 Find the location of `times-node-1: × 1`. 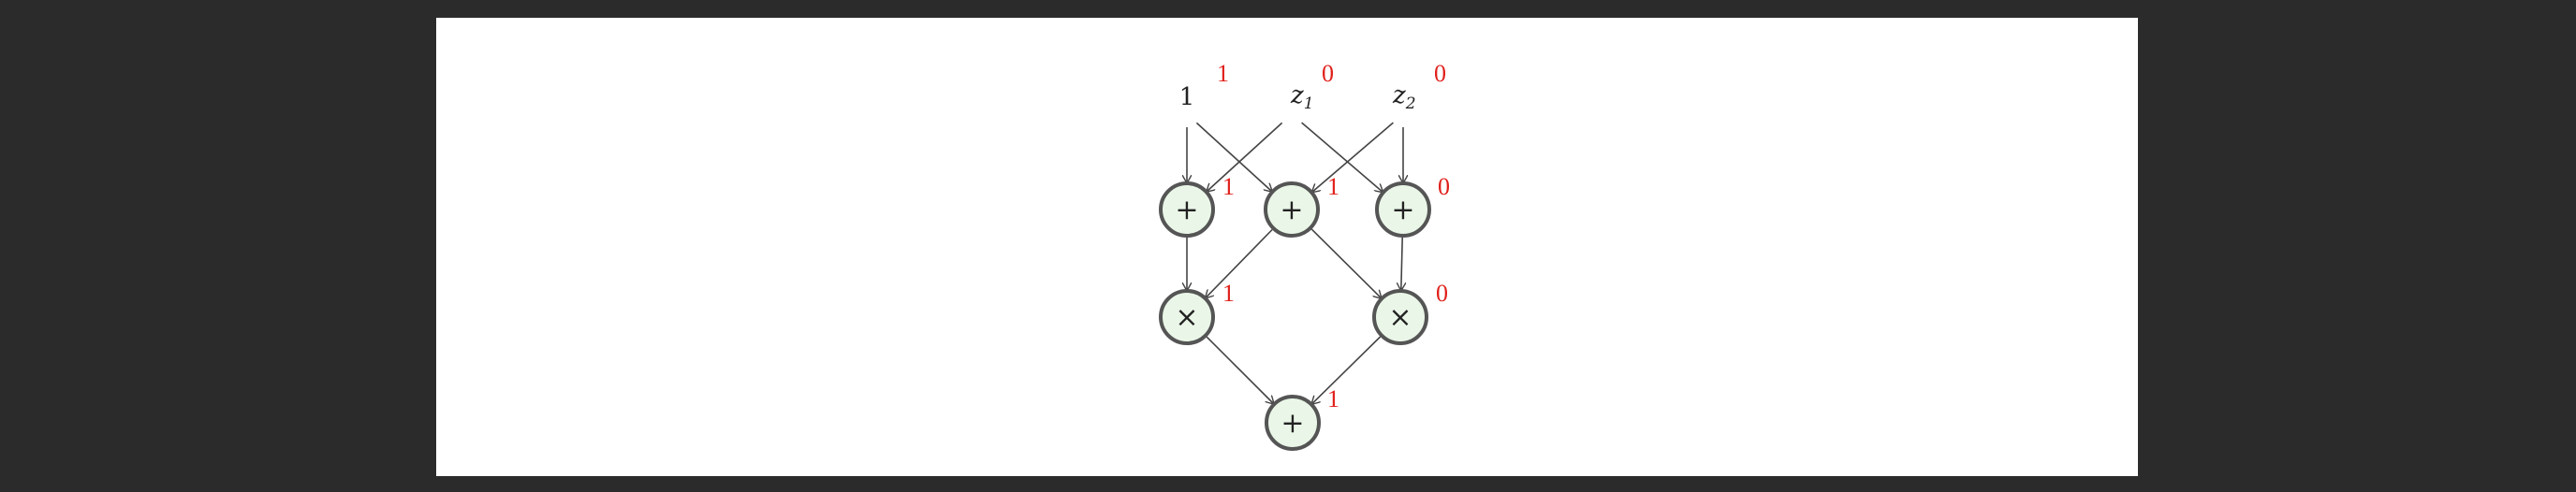

times-node-1: × 1 is located at coordinates (1197, 312).